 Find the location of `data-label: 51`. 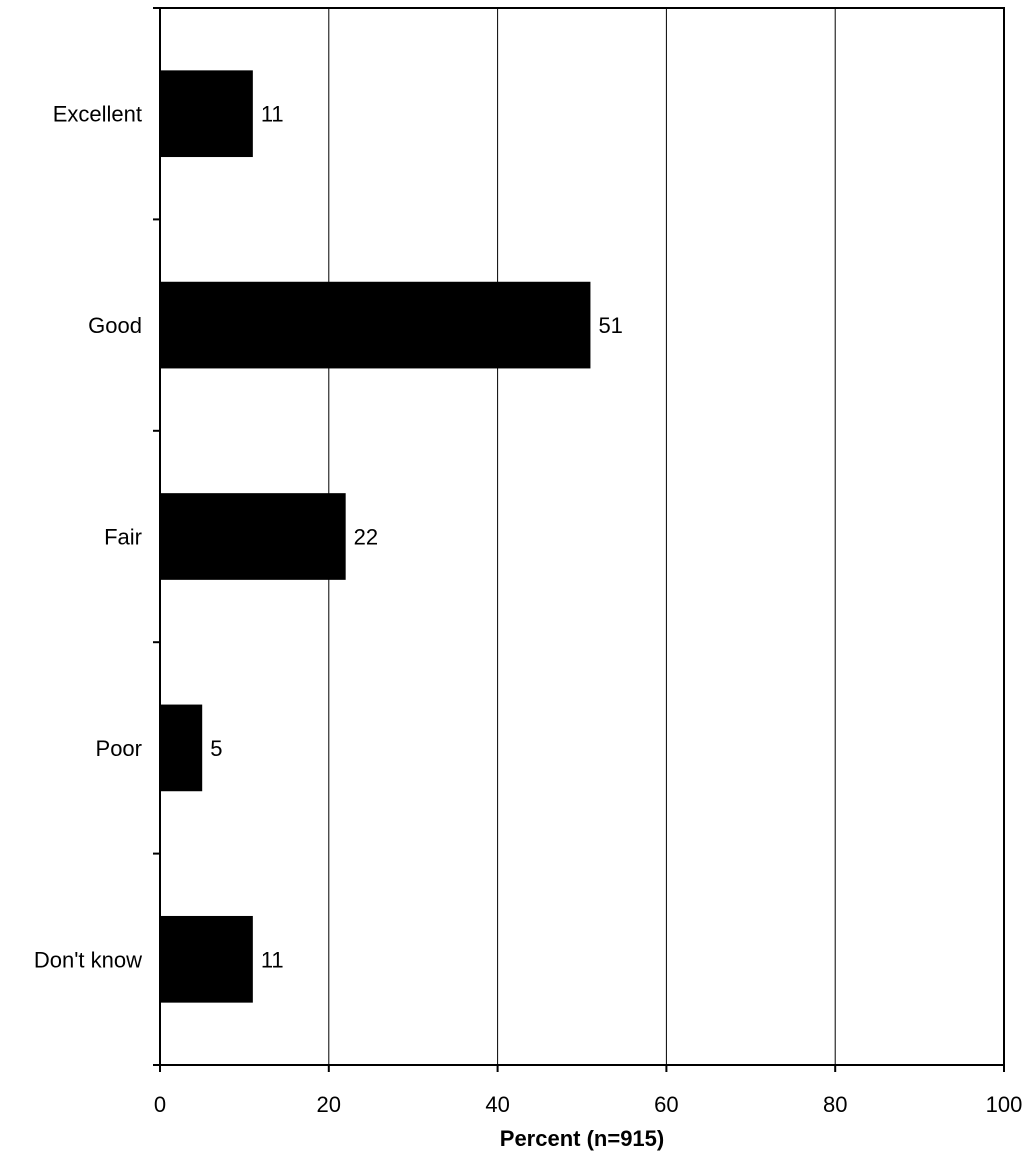

data-label: 51 is located at coordinates (610, 325).